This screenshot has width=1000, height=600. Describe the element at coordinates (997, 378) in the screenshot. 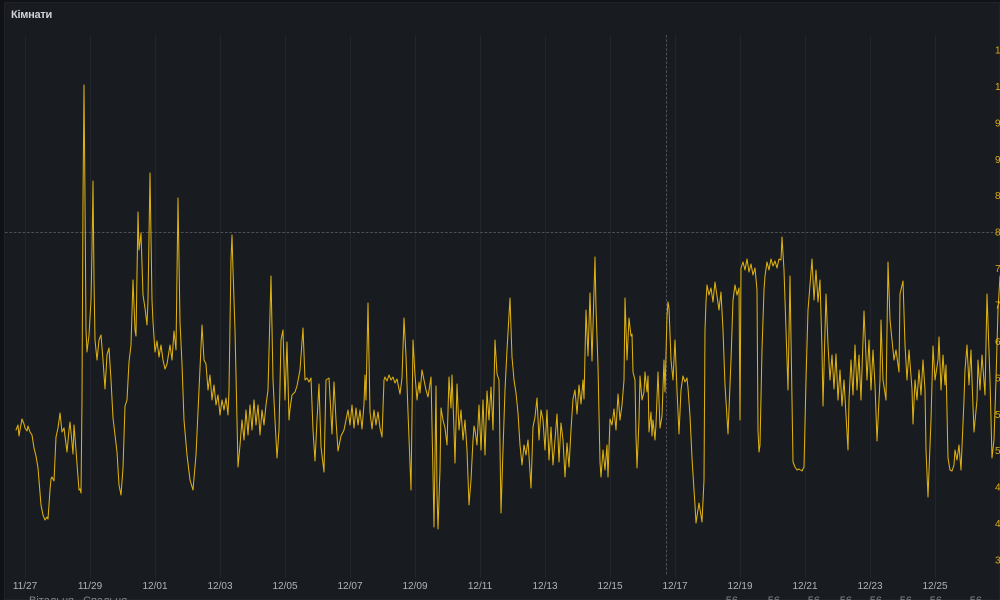

I see `svg-text: 60` at that location.